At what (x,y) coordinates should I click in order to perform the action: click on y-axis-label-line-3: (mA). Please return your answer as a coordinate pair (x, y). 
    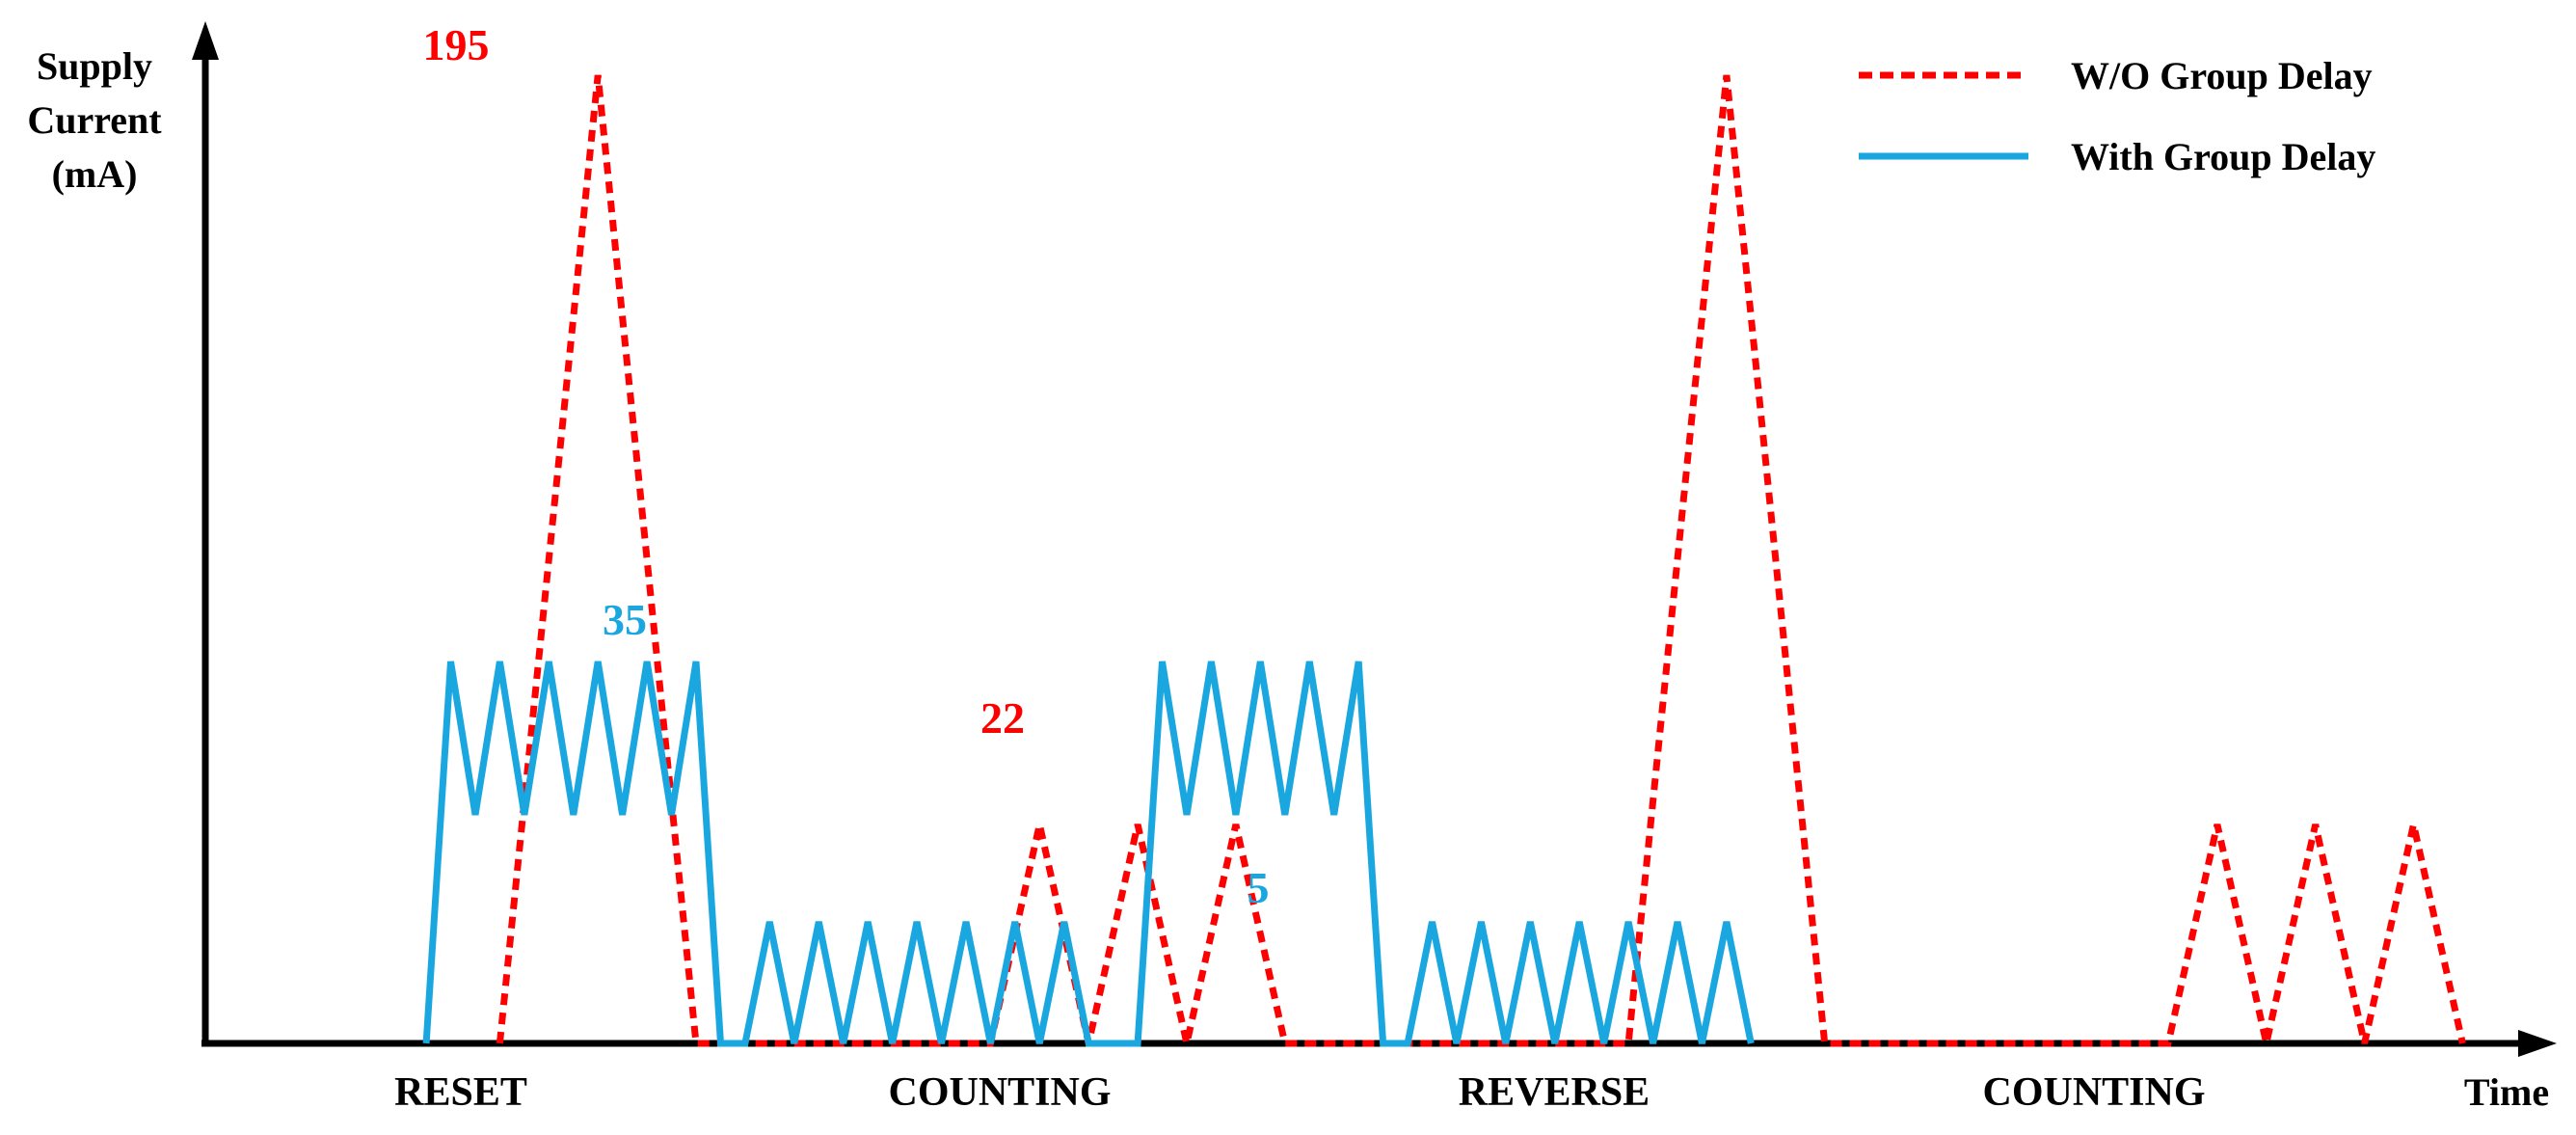
    Looking at the image, I should click on (95, 174).